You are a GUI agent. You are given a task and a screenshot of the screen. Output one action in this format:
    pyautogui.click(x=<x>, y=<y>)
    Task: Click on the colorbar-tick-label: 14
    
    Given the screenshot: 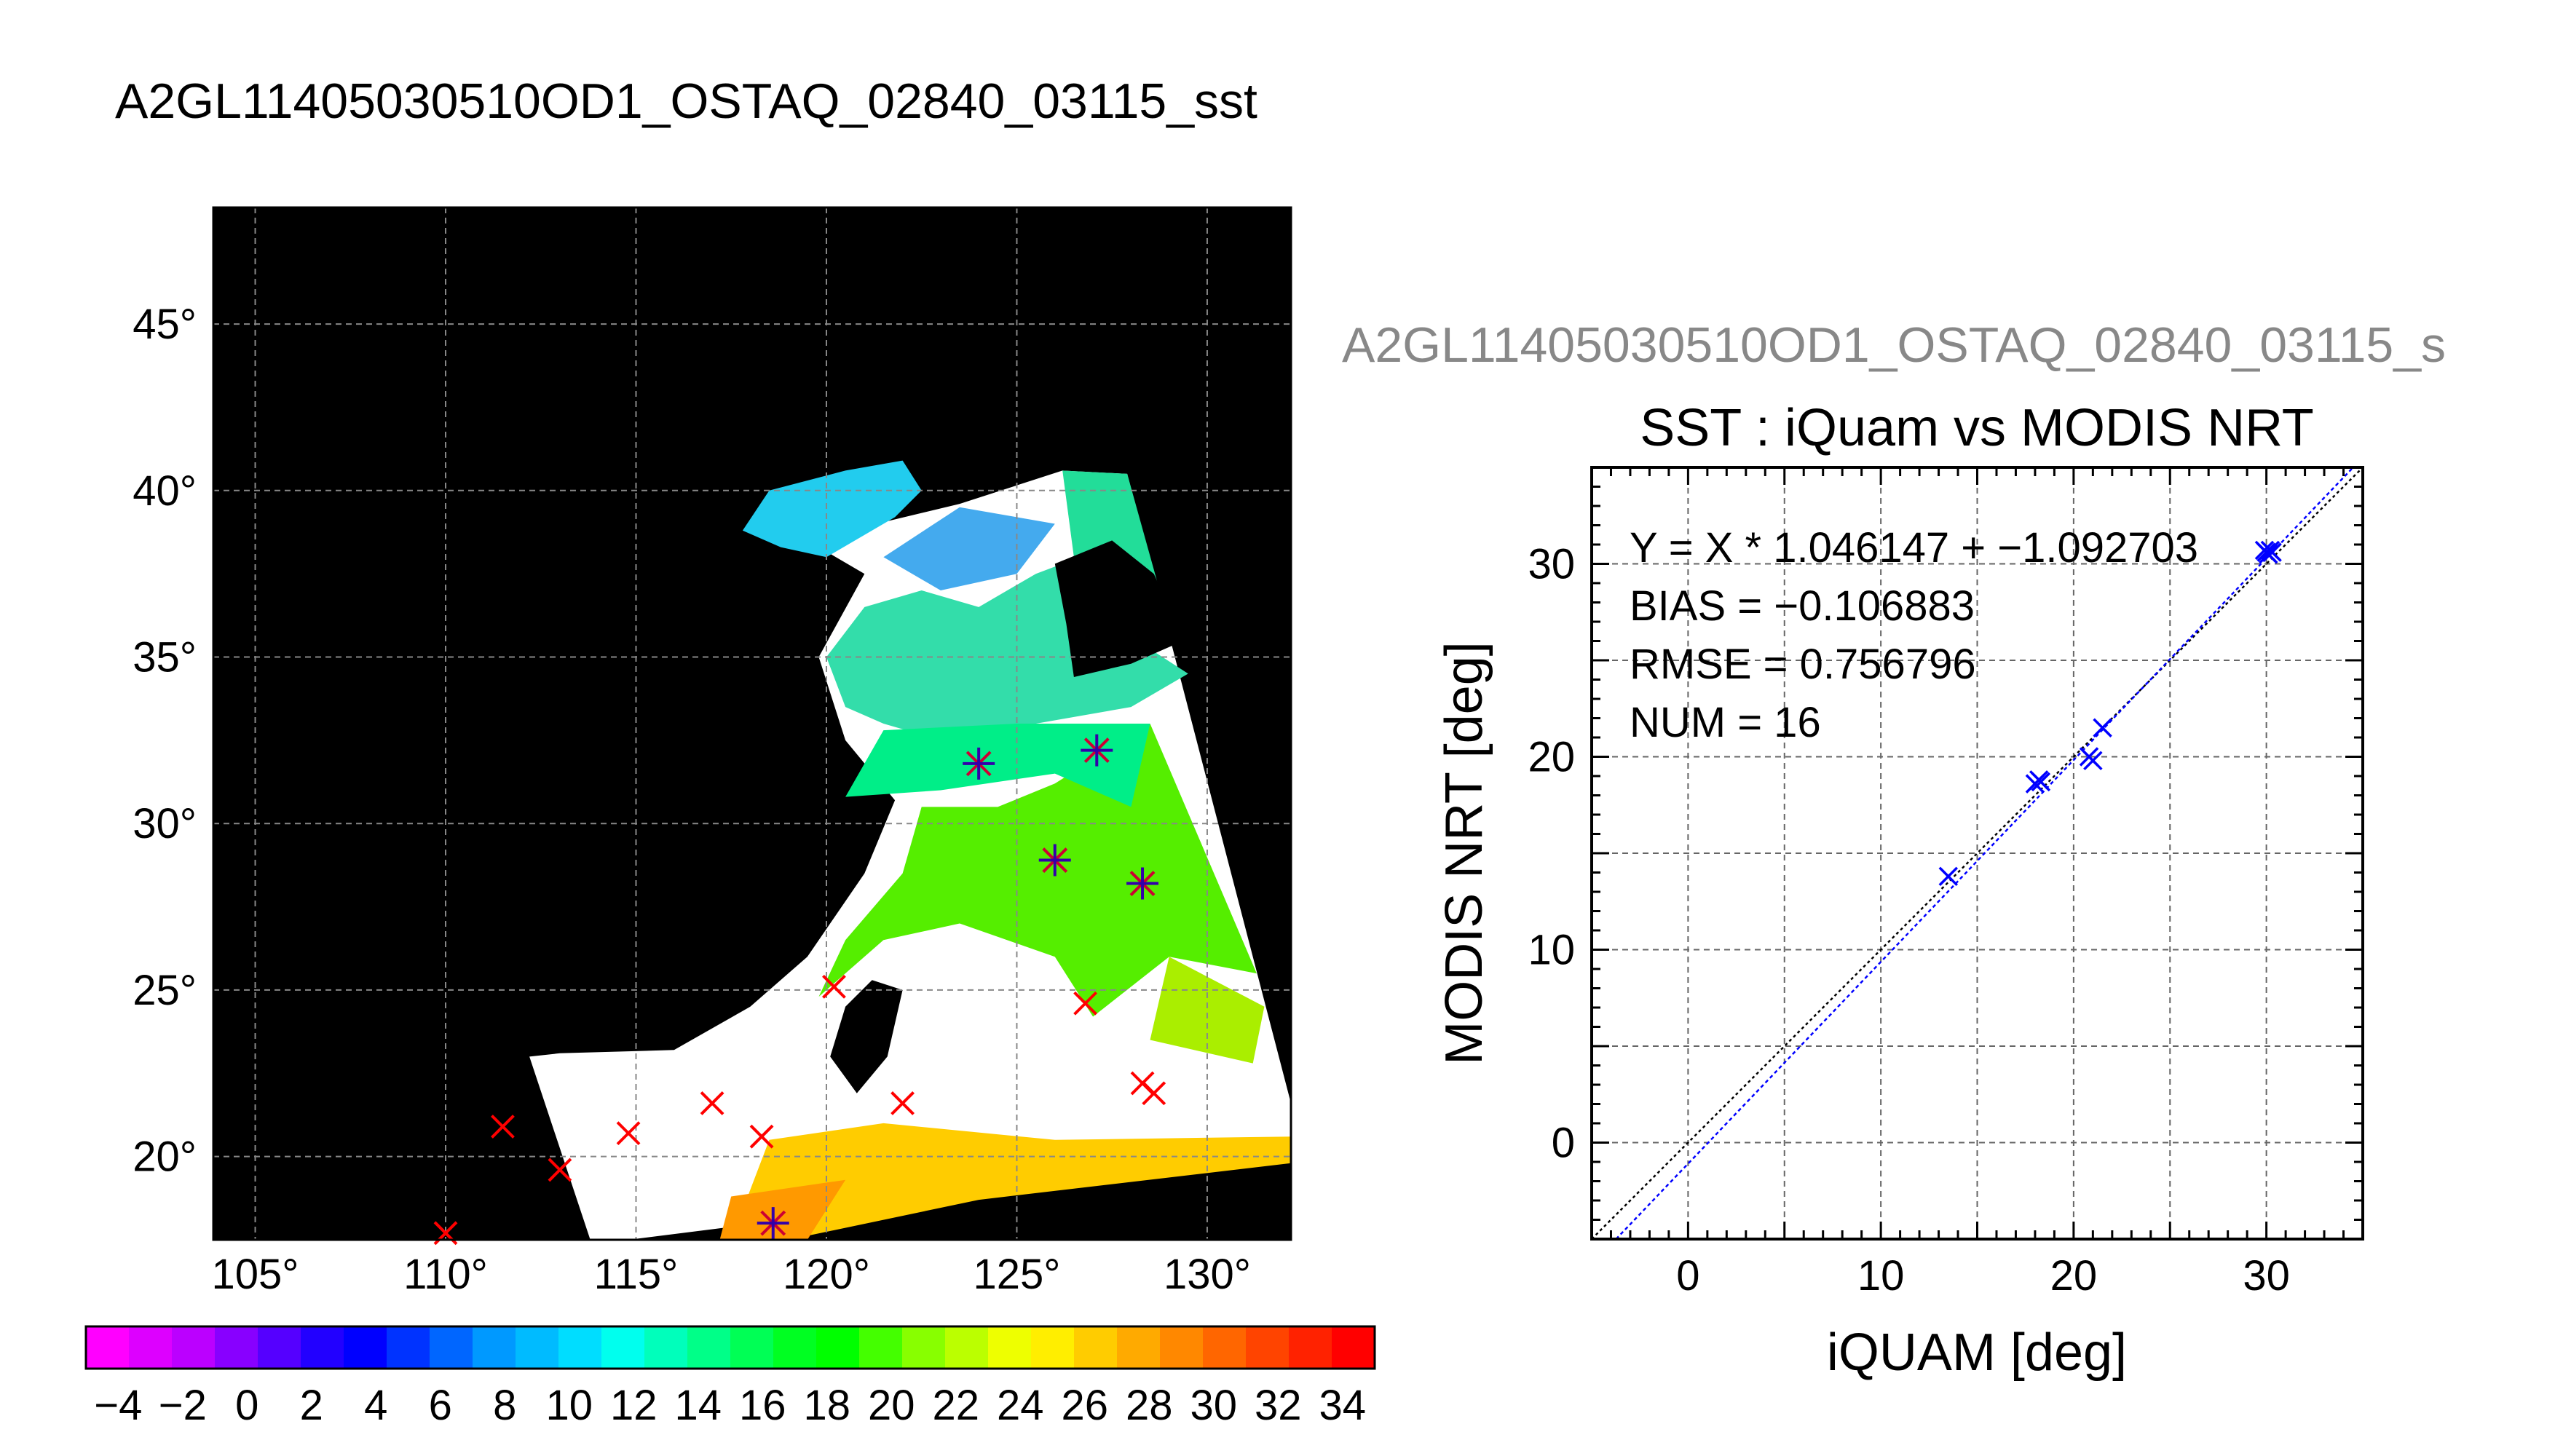 What is the action you would take?
    pyautogui.click(x=698, y=1405)
    